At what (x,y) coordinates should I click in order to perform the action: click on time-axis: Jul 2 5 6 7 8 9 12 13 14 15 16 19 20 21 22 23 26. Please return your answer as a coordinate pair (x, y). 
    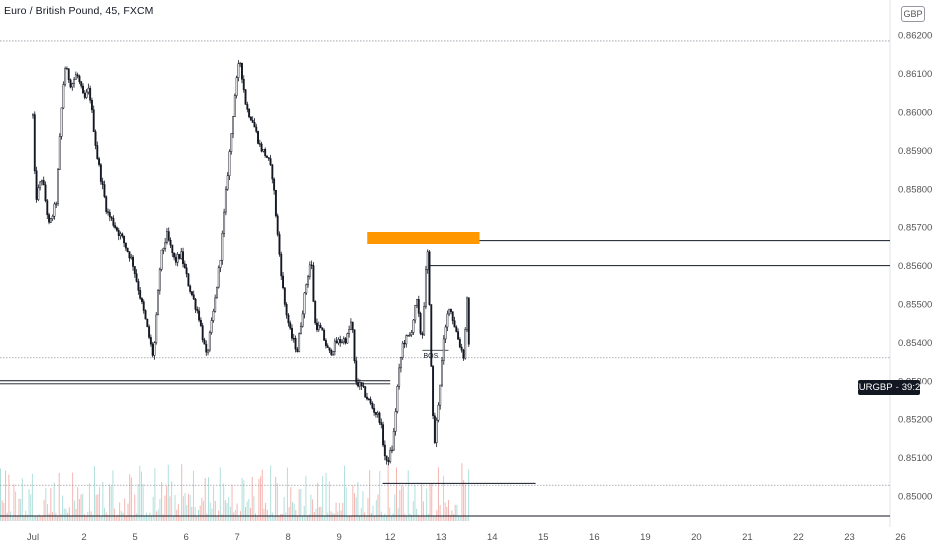
    Looking at the image, I should click on (466, 537).